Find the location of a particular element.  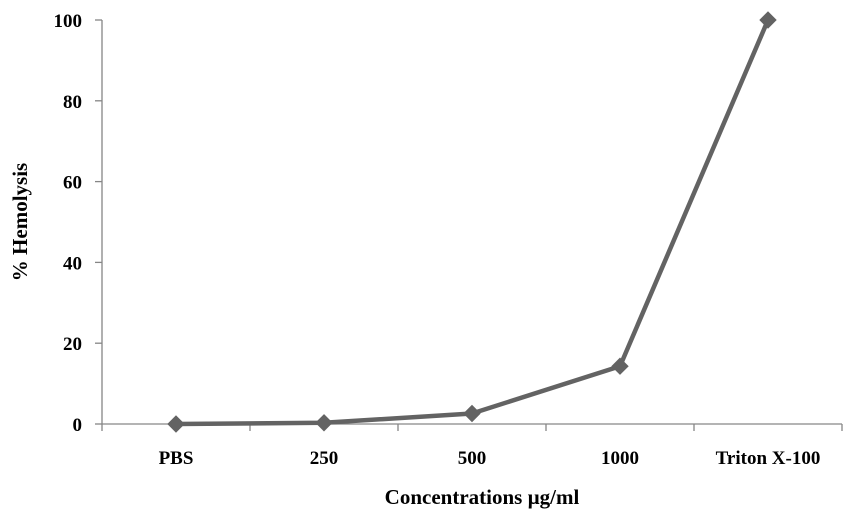

y-tick-label: 60 is located at coordinates (72, 183).